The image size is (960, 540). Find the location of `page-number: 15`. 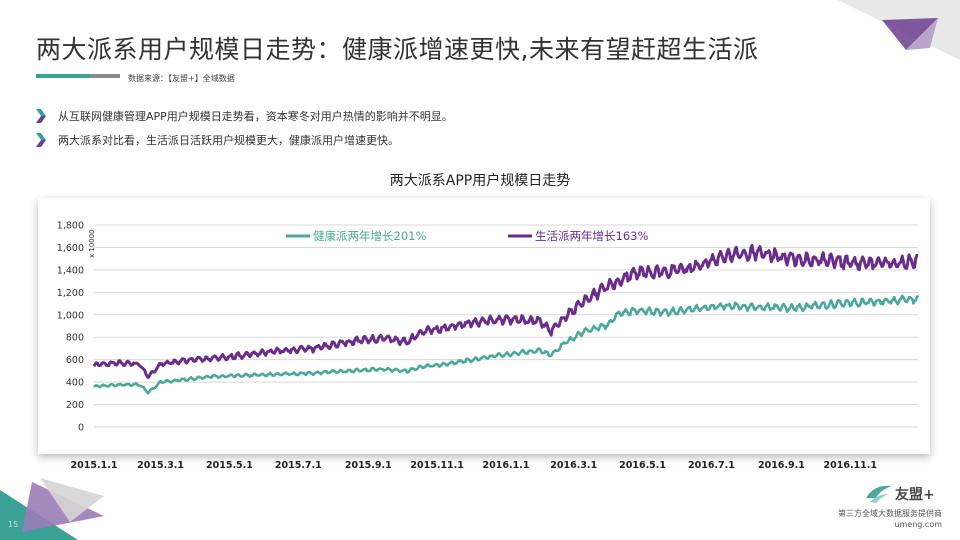

page-number: 15 is located at coordinates (13, 524).